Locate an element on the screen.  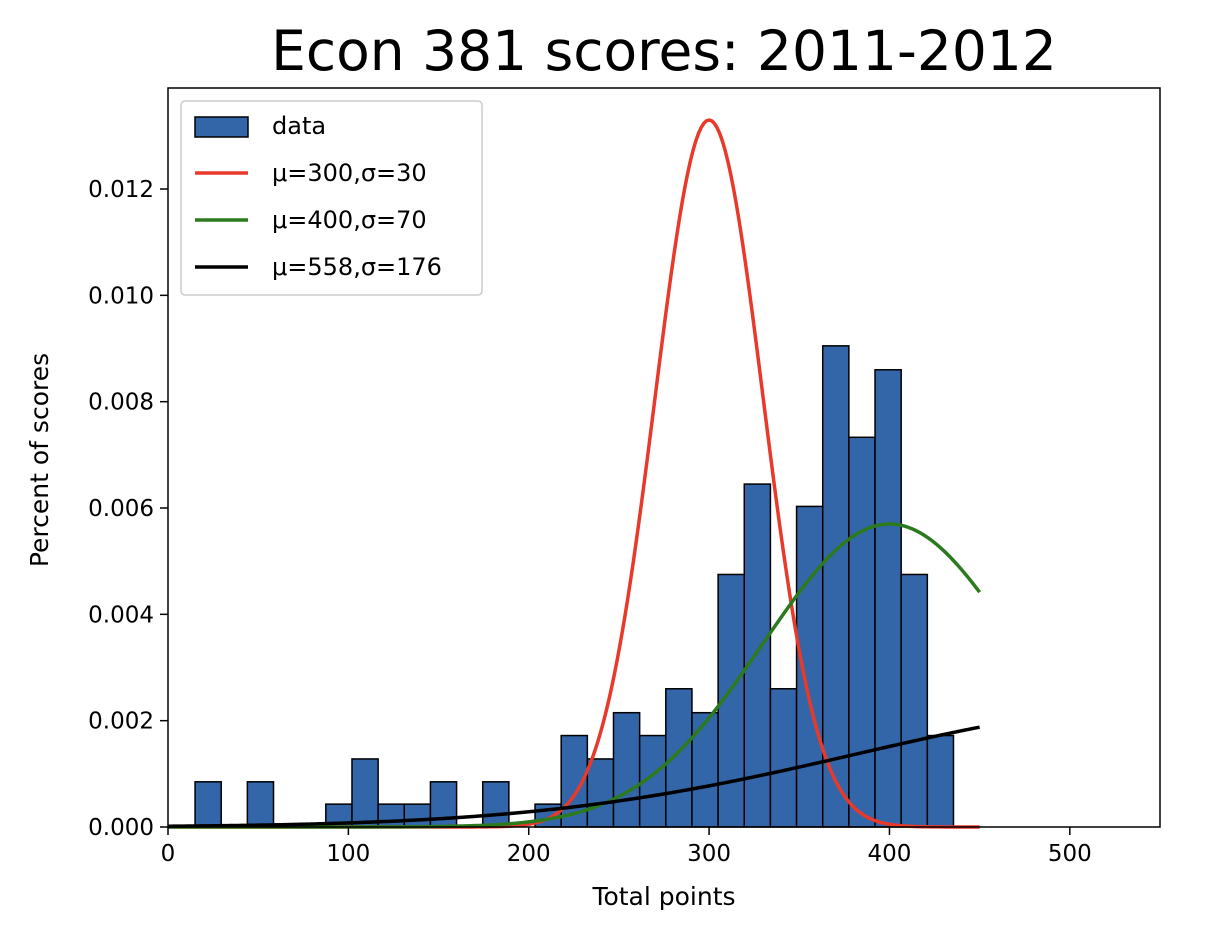
legend-label-series-3: μ=558,σ=176 is located at coordinates (357, 267).